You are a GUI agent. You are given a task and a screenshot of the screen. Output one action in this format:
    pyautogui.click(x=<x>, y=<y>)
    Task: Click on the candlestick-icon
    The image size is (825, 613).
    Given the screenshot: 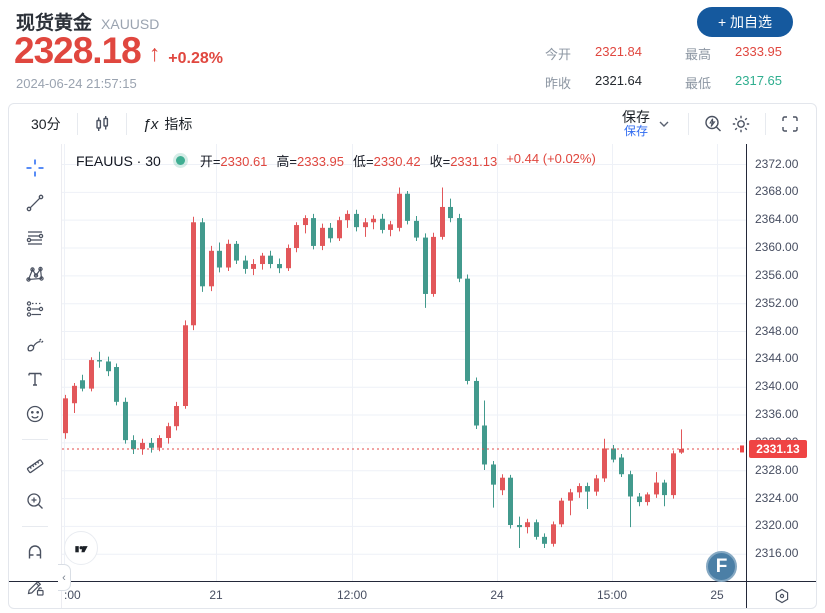 What is the action you would take?
    pyautogui.click(x=101, y=123)
    